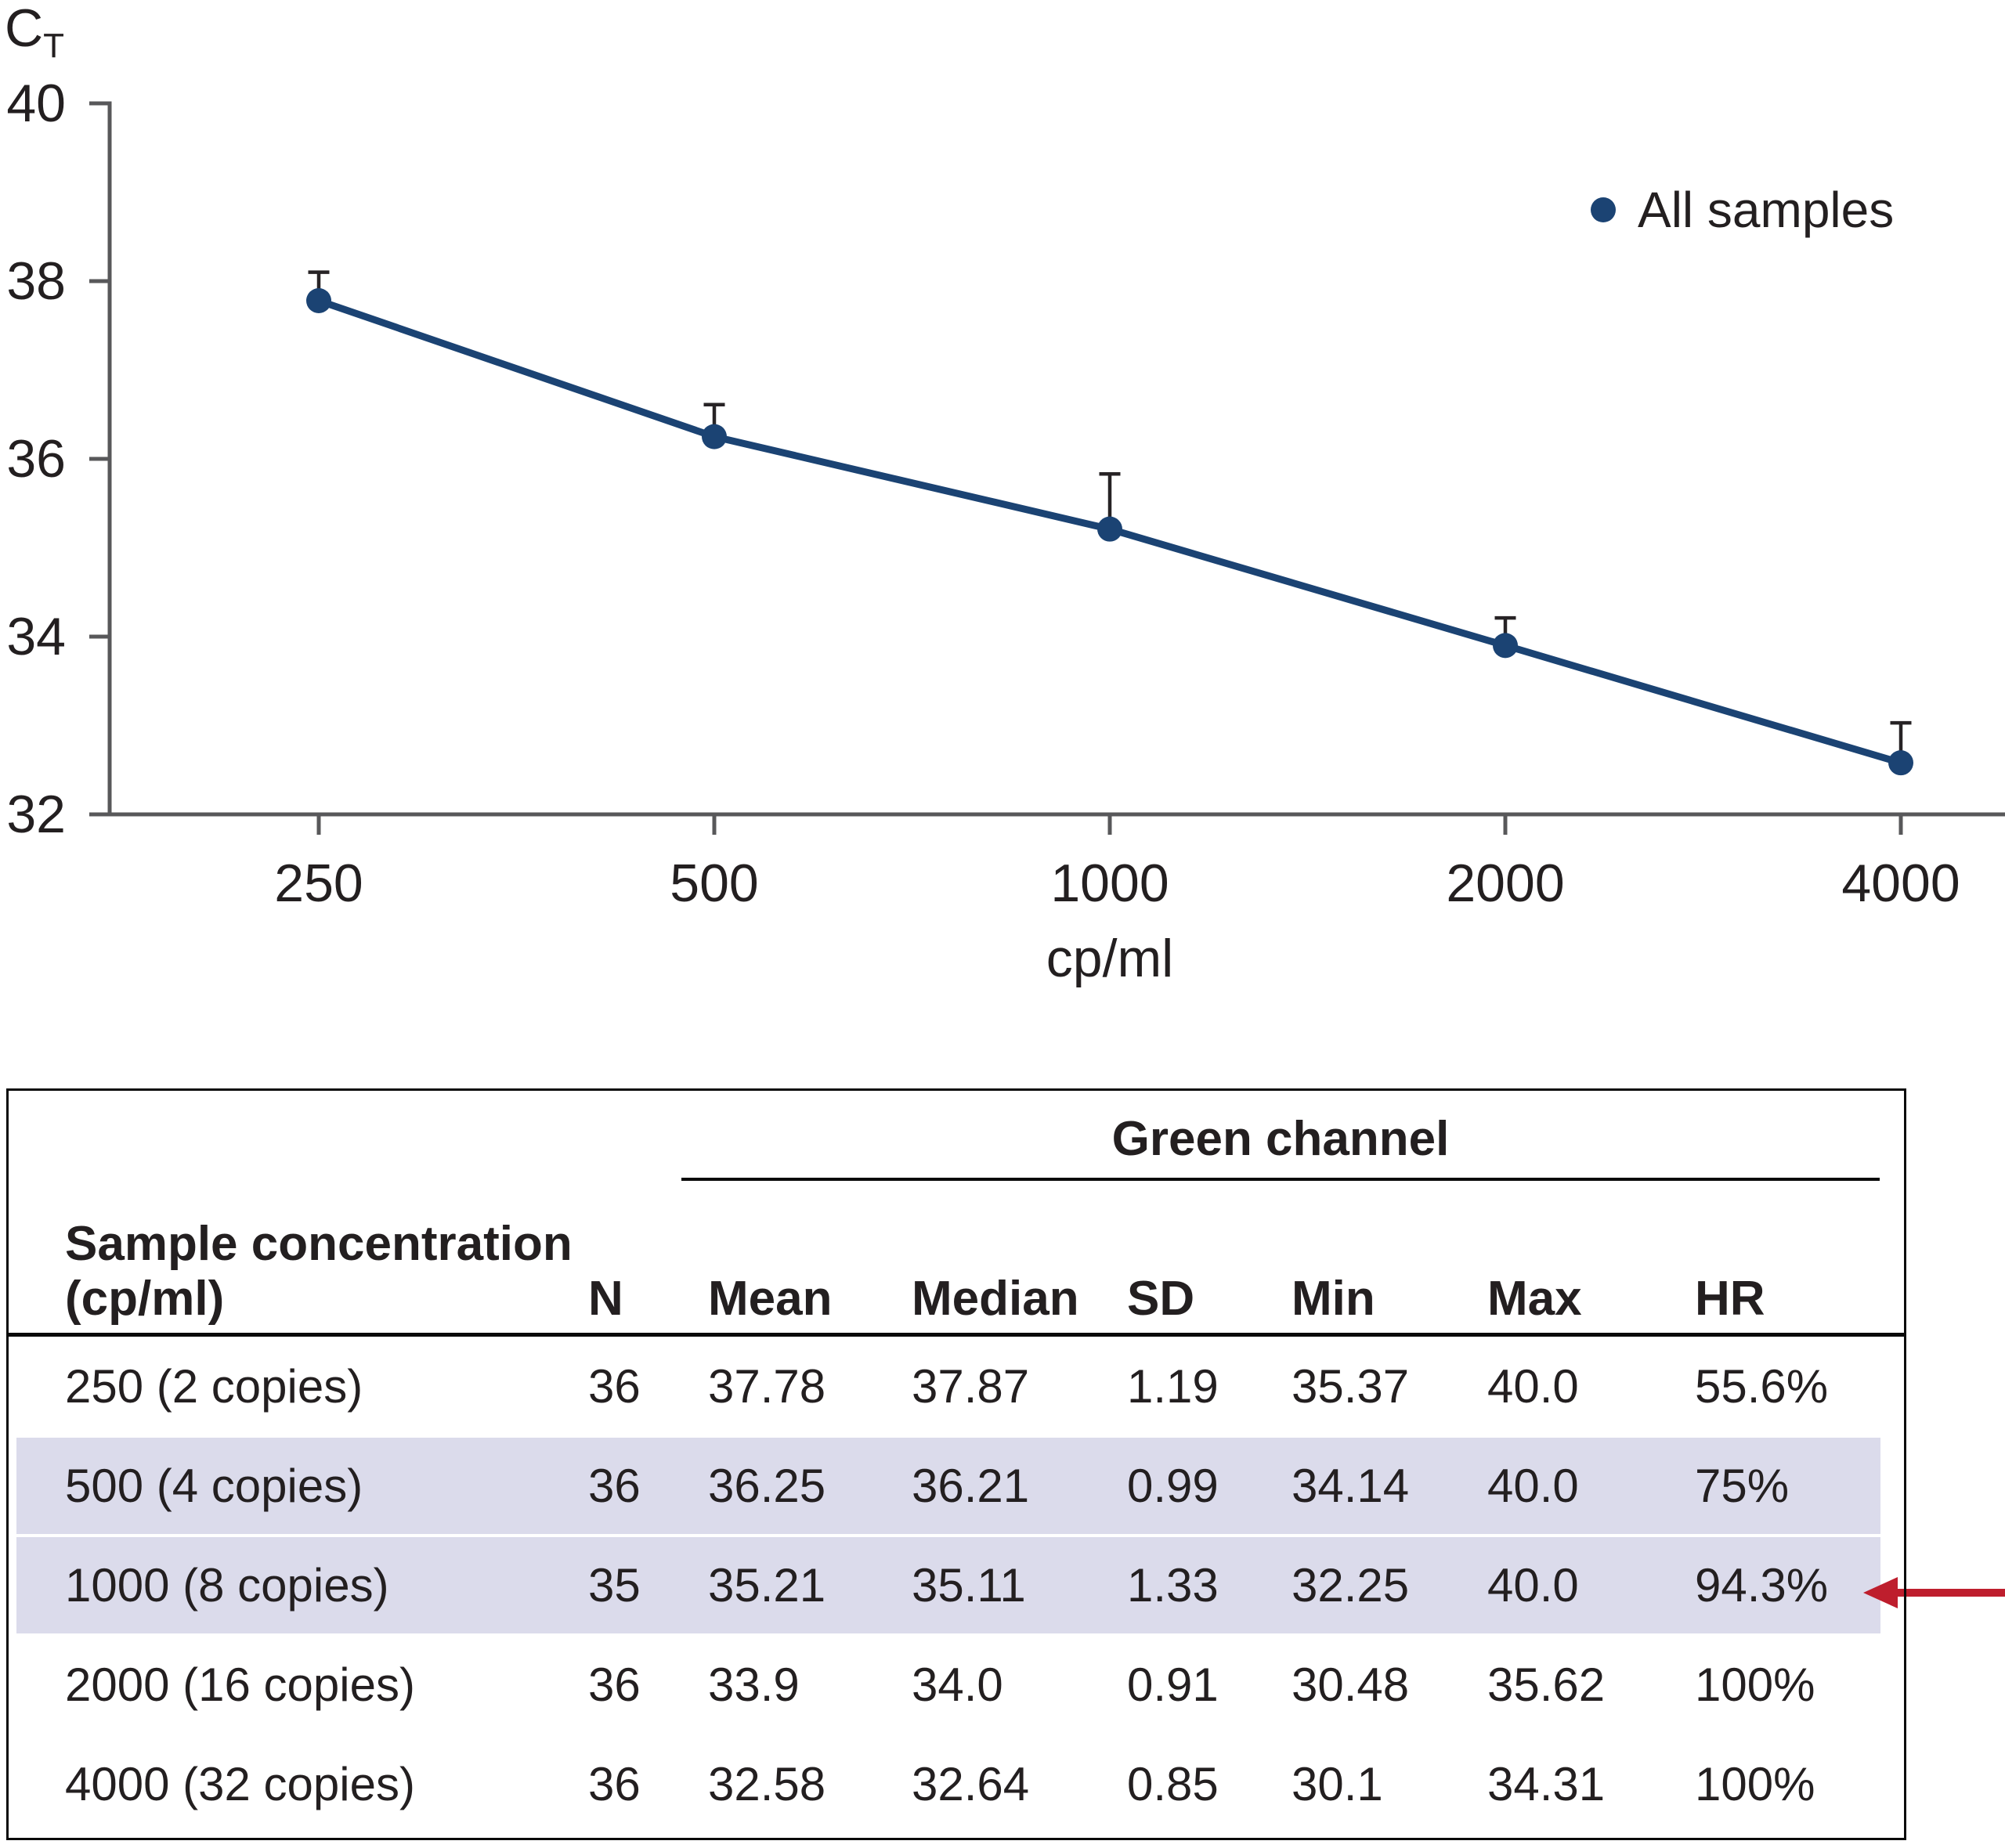  What do you see at coordinates (36, 281) in the screenshot?
I see `y-tick-label: 38` at bounding box center [36, 281].